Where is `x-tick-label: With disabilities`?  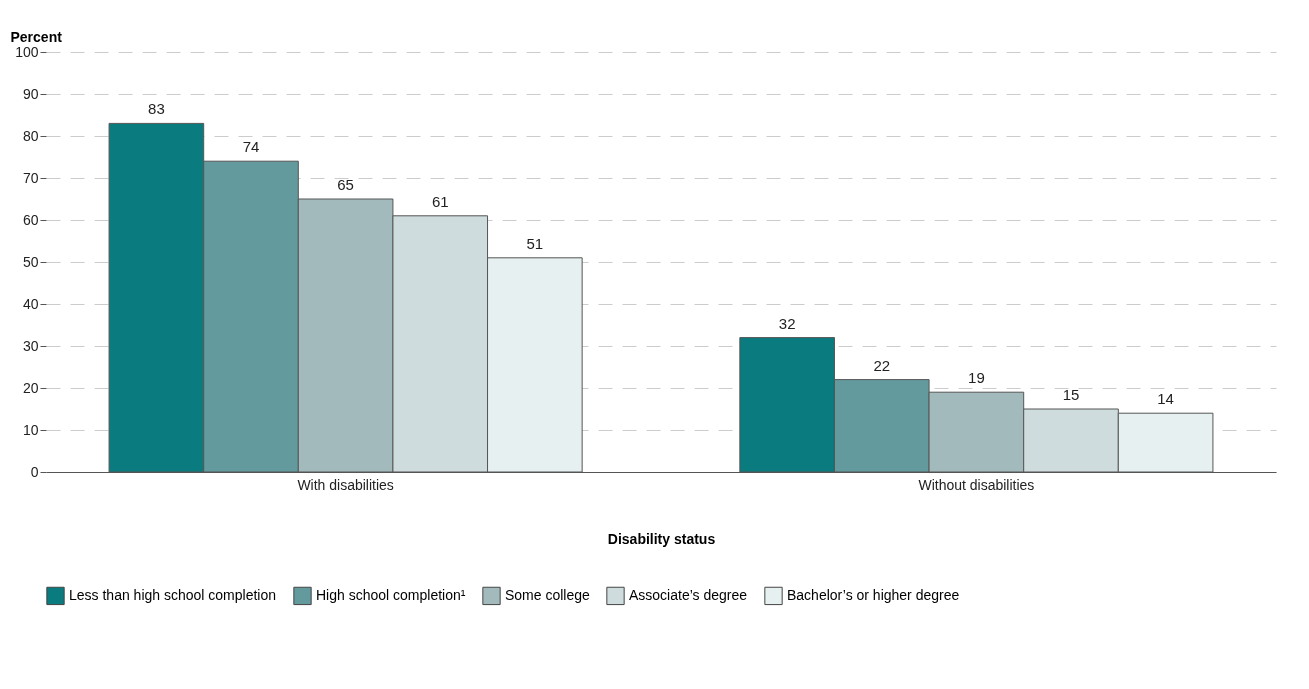 x-tick-label: With disabilities is located at coordinates (345, 484).